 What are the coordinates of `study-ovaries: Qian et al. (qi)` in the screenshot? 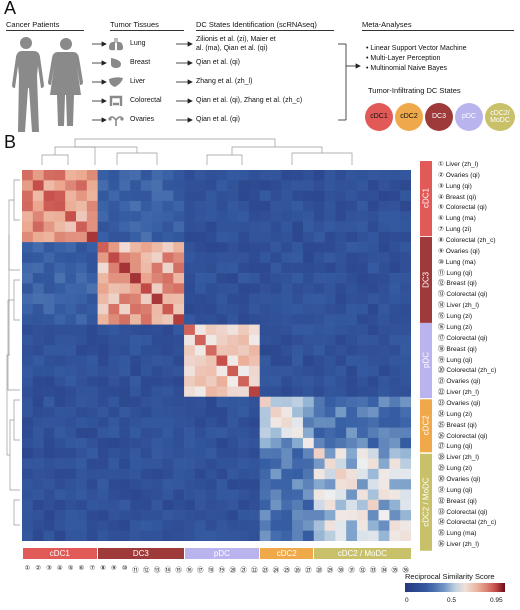 It's located at (218, 119).